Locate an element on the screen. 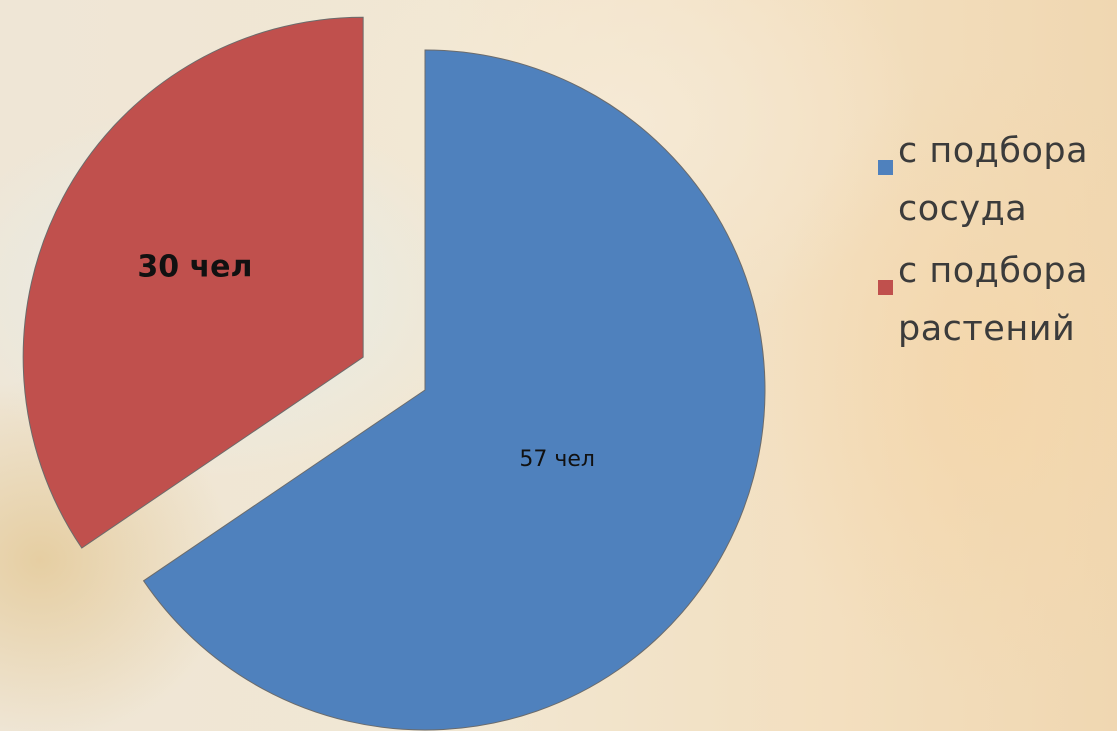 This screenshot has height=731, width=1117. chart-legend: с подбора сосуда с подбора растений is located at coordinates (997, 242).